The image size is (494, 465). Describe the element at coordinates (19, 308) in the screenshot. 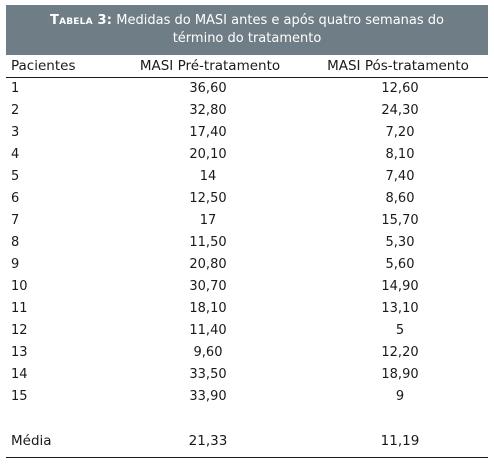

I see `patient-number: 11` at that location.